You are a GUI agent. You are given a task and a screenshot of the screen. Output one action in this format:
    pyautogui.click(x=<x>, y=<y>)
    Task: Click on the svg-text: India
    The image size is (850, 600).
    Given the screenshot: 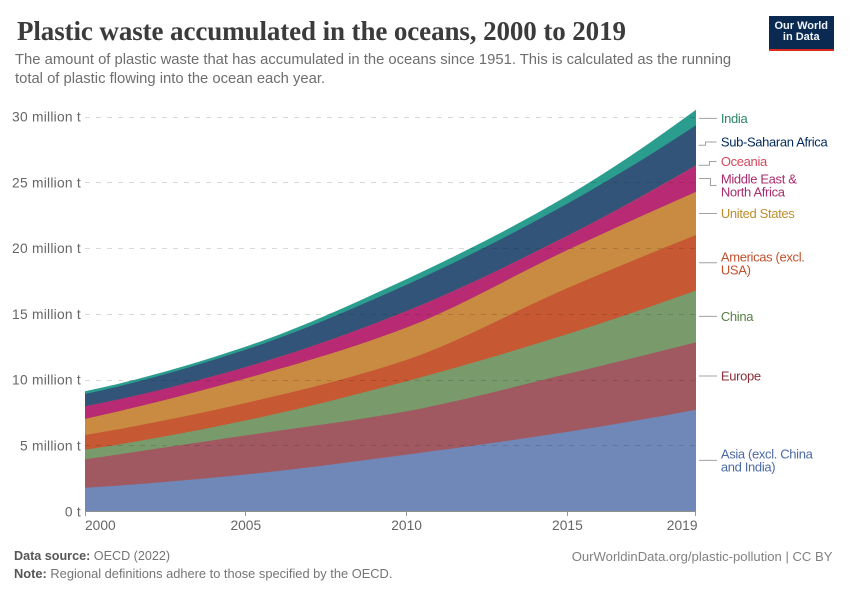 What is the action you would take?
    pyautogui.click(x=735, y=118)
    